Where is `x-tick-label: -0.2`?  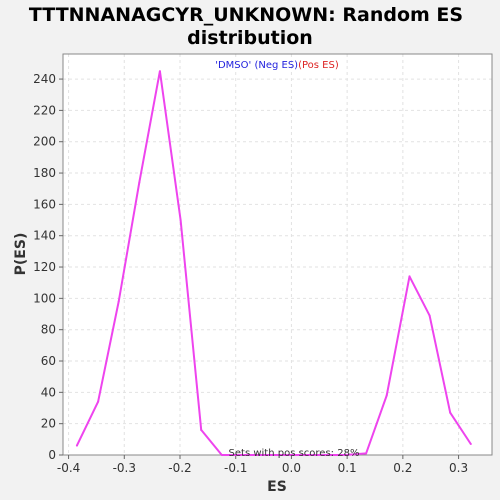
x-tick-label: -0.2 is located at coordinates (179, 468).